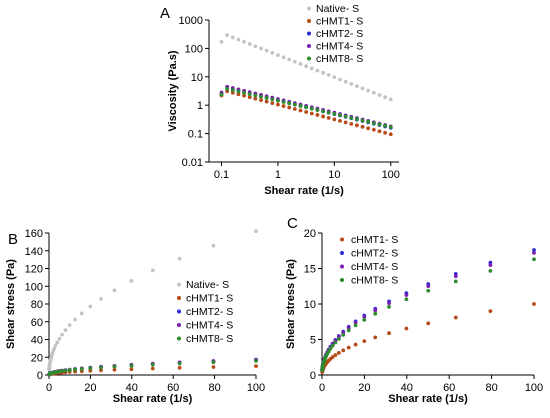 This screenshot has width=550, height=418. What do you see at coordinates (37, 305) in the screenshot?
I see `y-tick-label: 80` at bounding box center [37, 305].